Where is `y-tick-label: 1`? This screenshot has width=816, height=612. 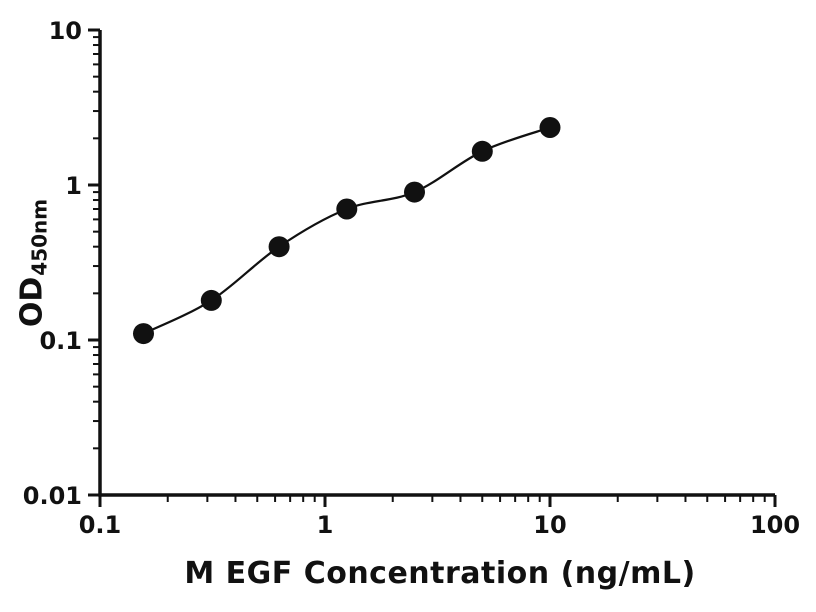
y-tick-label: 1 is located at coordinates (73, 186).